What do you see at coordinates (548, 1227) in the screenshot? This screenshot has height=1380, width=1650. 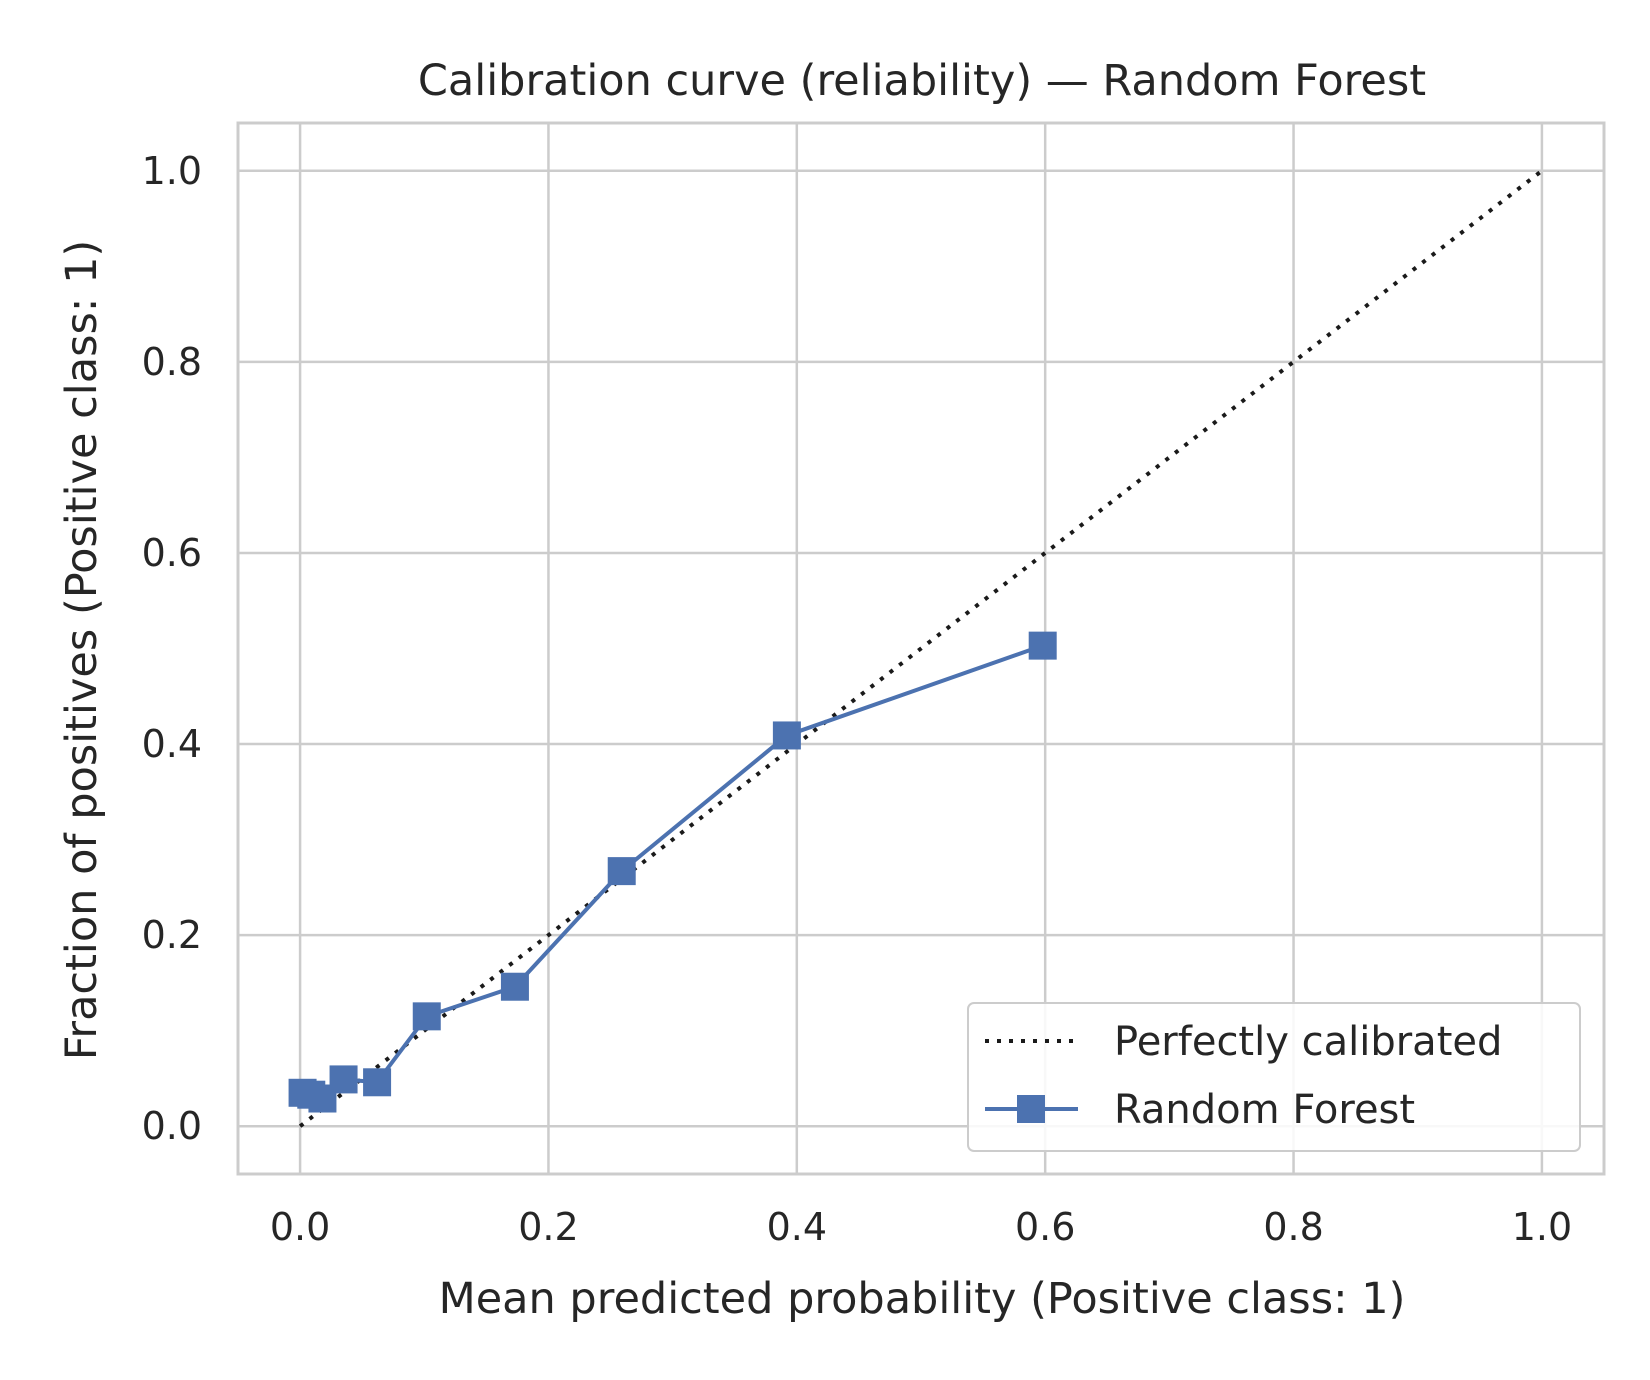 I see `x-tick-label: 0.2` at bounding box center [548, 1227].